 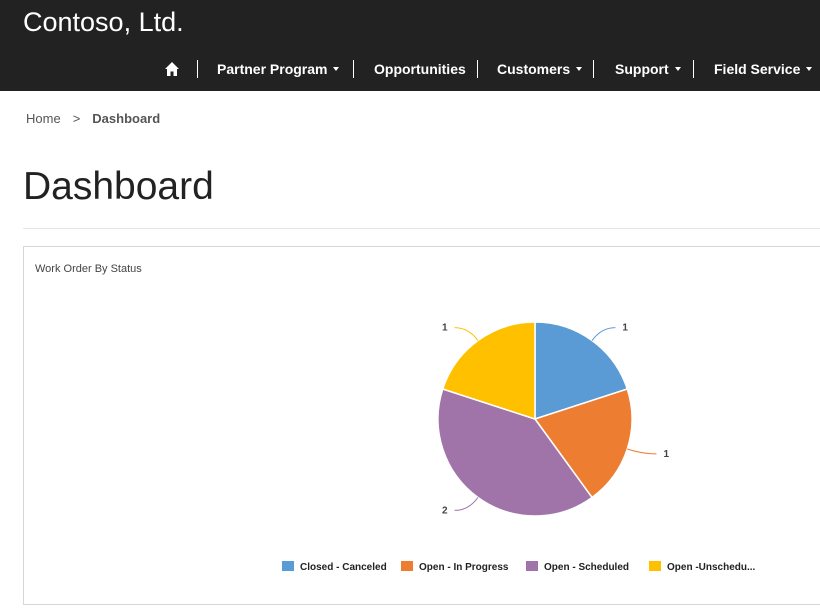 I want to click on title-divider, so click(x=421, y=228).